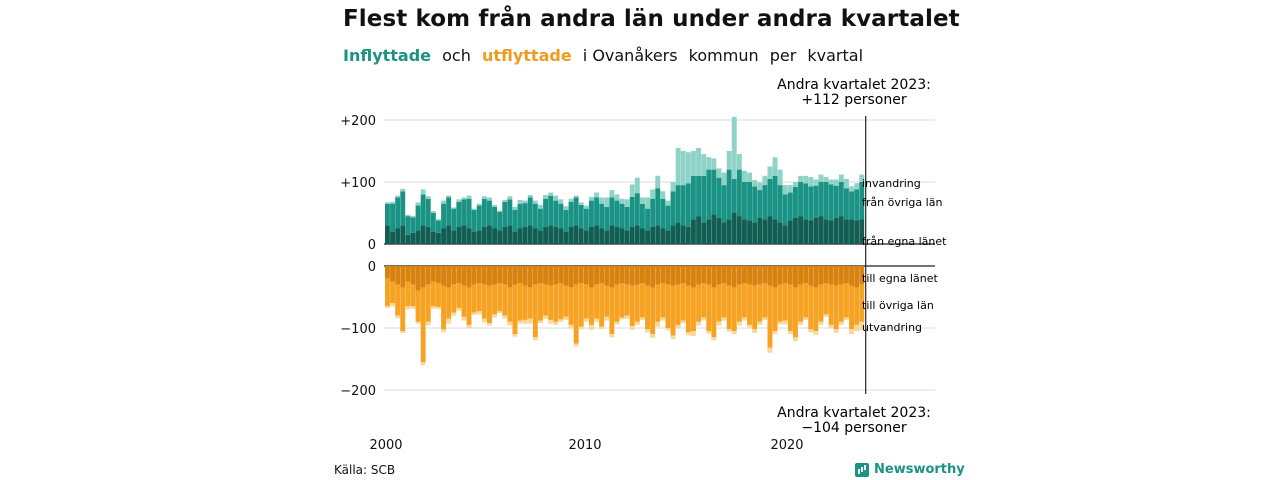 This screenshot has height=480, width=1280. What do you see at coordinates (900, 278) in the screenshot?
I see `label-till-egna-lanet: till egna länet` at bounding box center [900, 278].